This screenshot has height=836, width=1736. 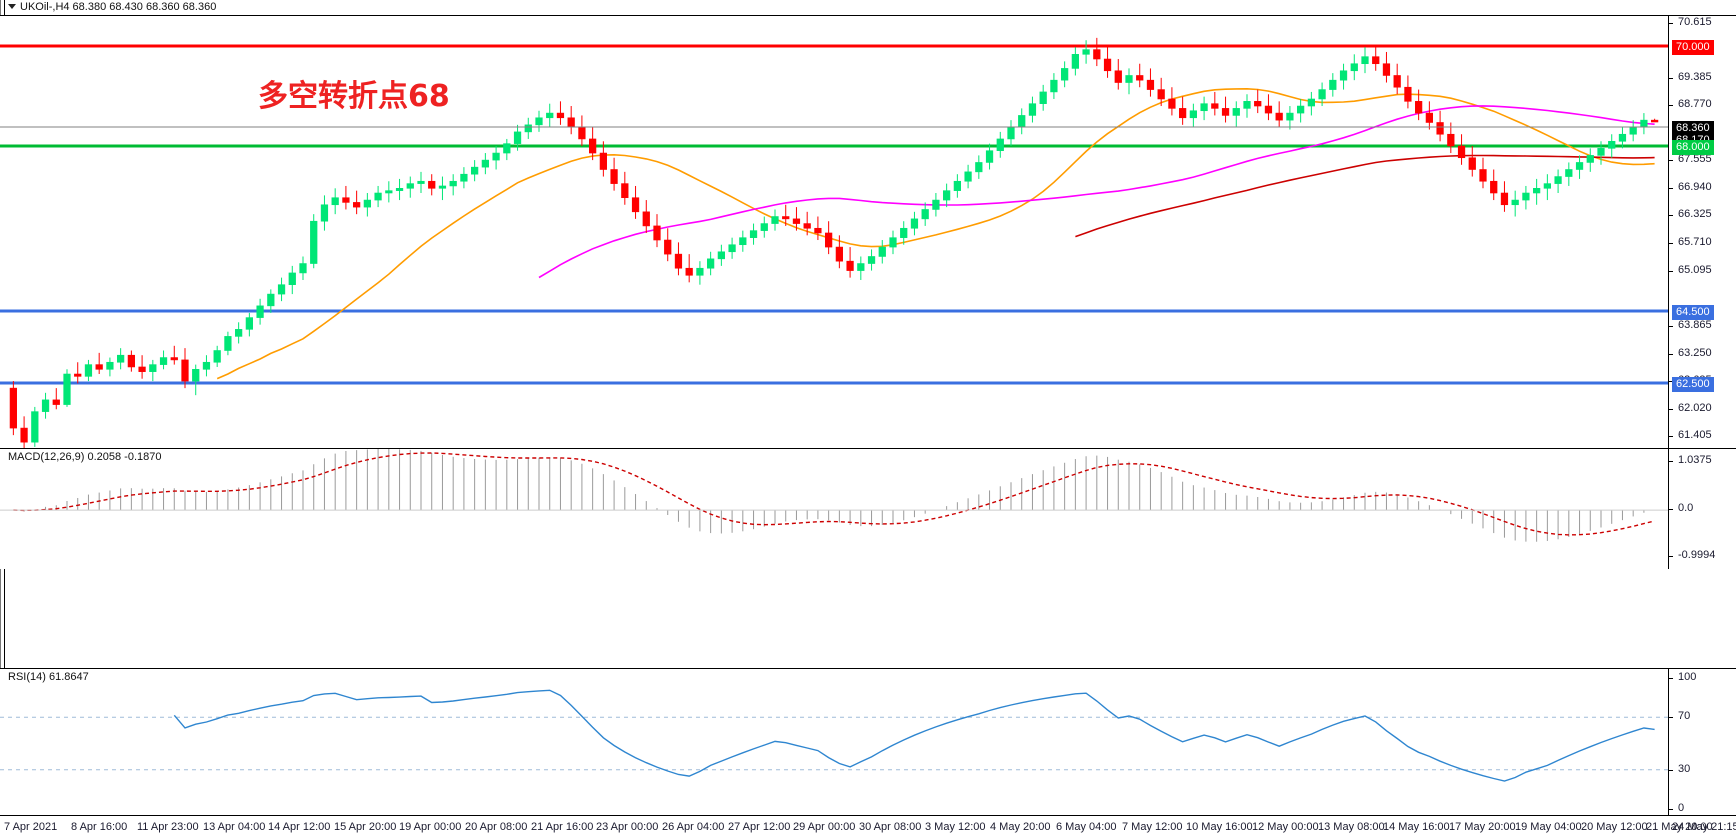 I want to click on price-axis-label: 62.020, so click(x=1695, y=408).